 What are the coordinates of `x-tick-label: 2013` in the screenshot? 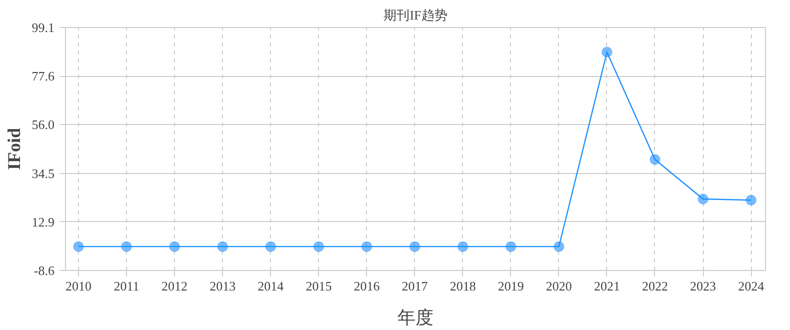 It's located at (223, 286).